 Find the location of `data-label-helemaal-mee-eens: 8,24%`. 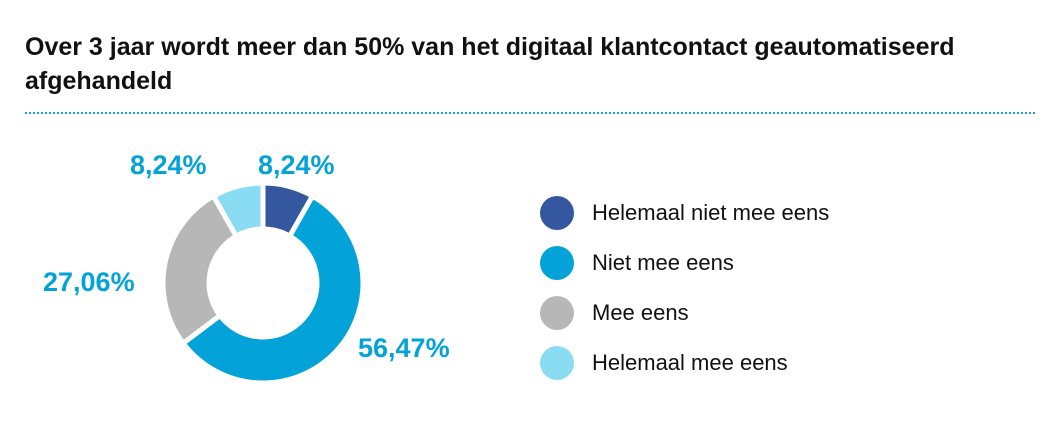

data-label-helemaal-mee-eens: 8,24% is located at coordinates (168, 165).